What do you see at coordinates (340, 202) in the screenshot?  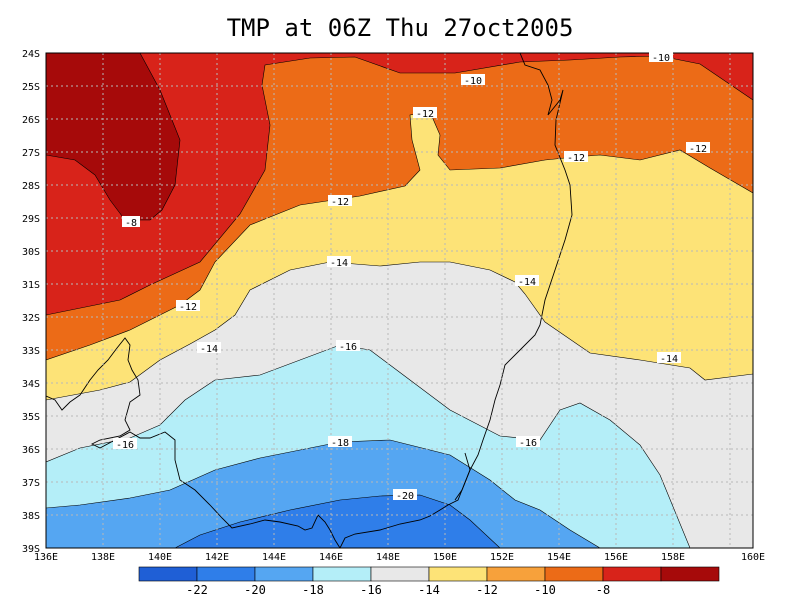 I see `contour-label-f: -12` at bounding box center [340, 202].